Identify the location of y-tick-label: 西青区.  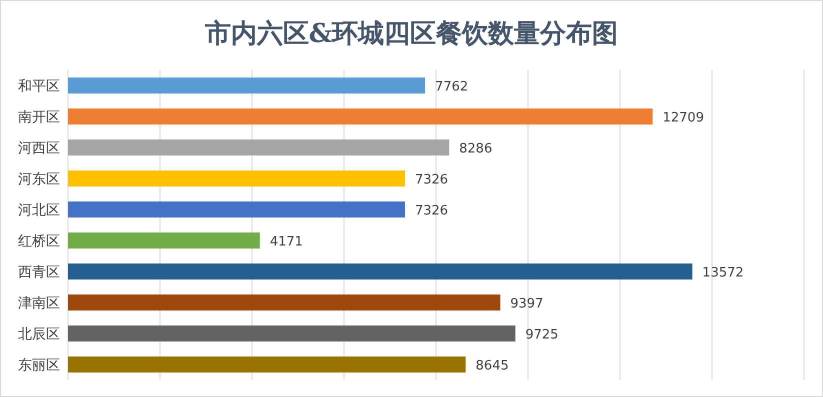
(39, 272).